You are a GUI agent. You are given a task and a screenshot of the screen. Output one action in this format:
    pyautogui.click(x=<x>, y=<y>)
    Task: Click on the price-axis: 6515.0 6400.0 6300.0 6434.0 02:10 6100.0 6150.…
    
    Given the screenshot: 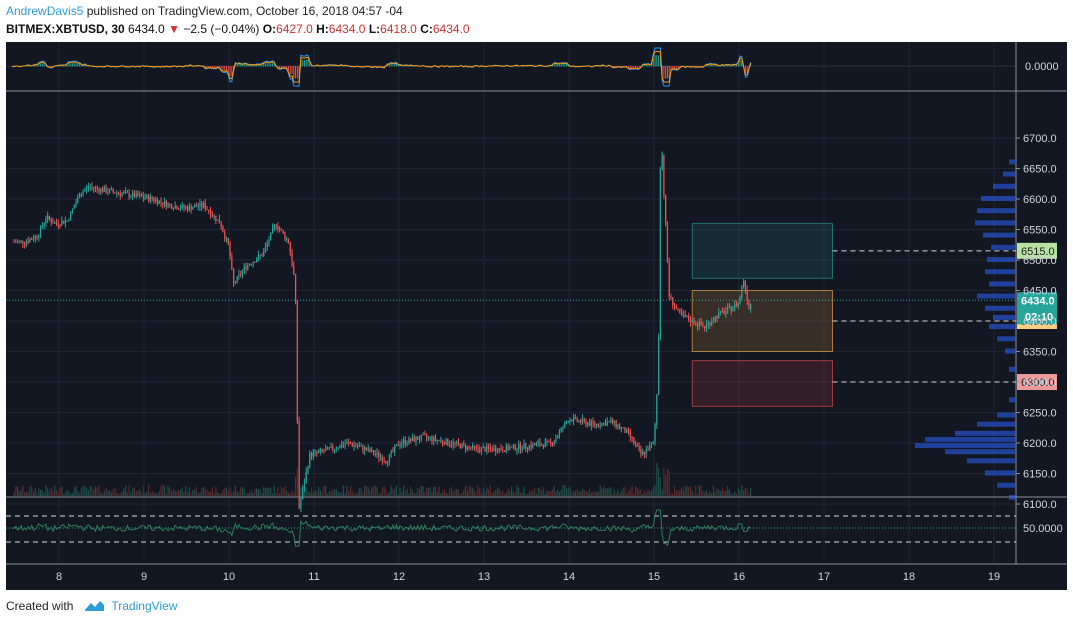 What is the action you would take?
    pyautogui.click(x=1039, y=298)
    